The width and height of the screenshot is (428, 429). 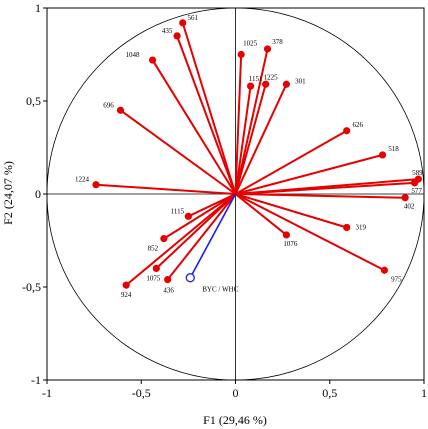 What do you see at coordinates (417, 173) in the screenshot?
I see `point-label: 589` at bounding box center [417, 173].